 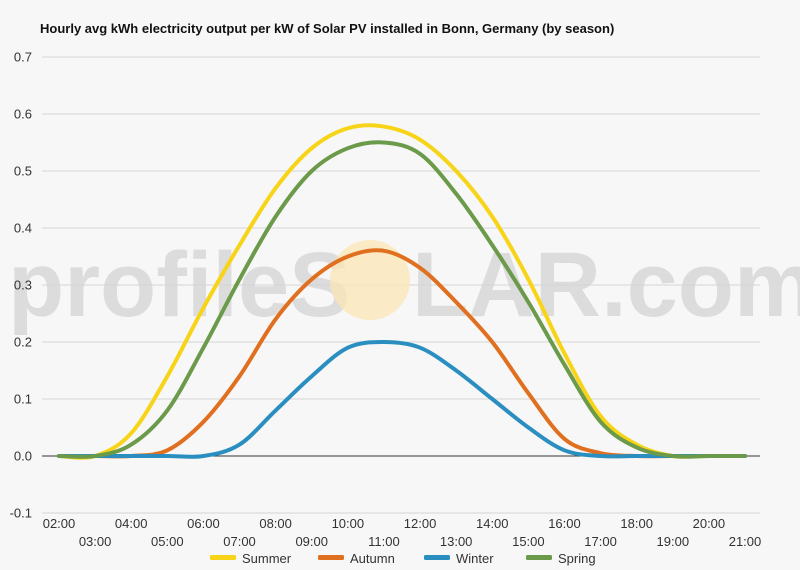 What do you see at coordinates (456, 541) in the screenshot?
I see `x-tick-label: 13:00` at bounding box center [456, 541].